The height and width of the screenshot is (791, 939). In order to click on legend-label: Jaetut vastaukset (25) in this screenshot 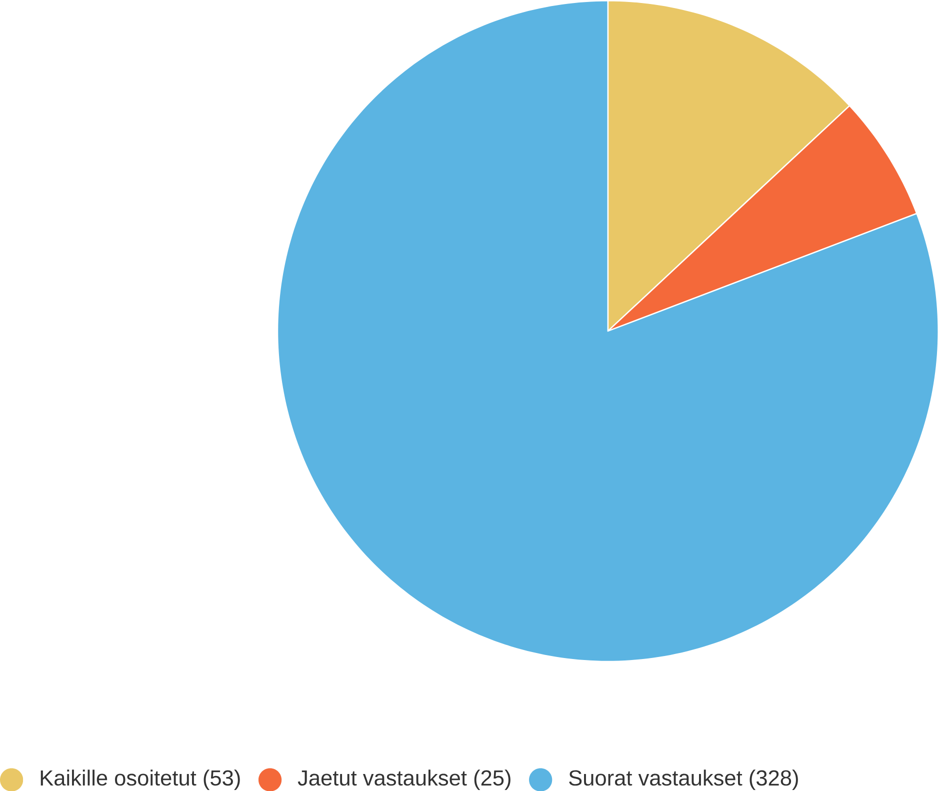, I will do `click(404, 779)`.